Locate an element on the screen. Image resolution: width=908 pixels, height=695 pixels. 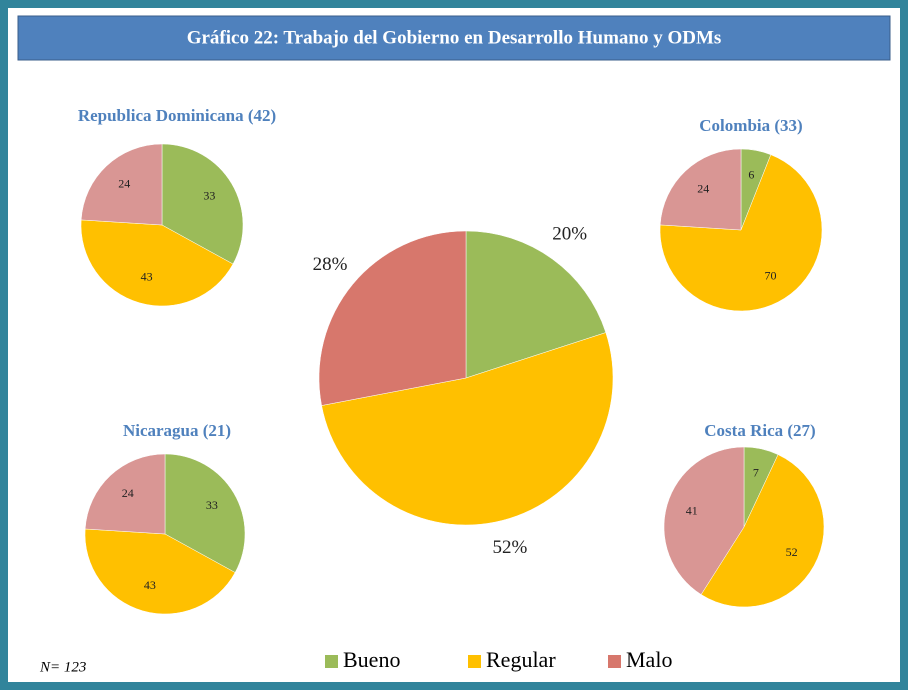
legend-label: Malo is located at coordinates (649, 659).